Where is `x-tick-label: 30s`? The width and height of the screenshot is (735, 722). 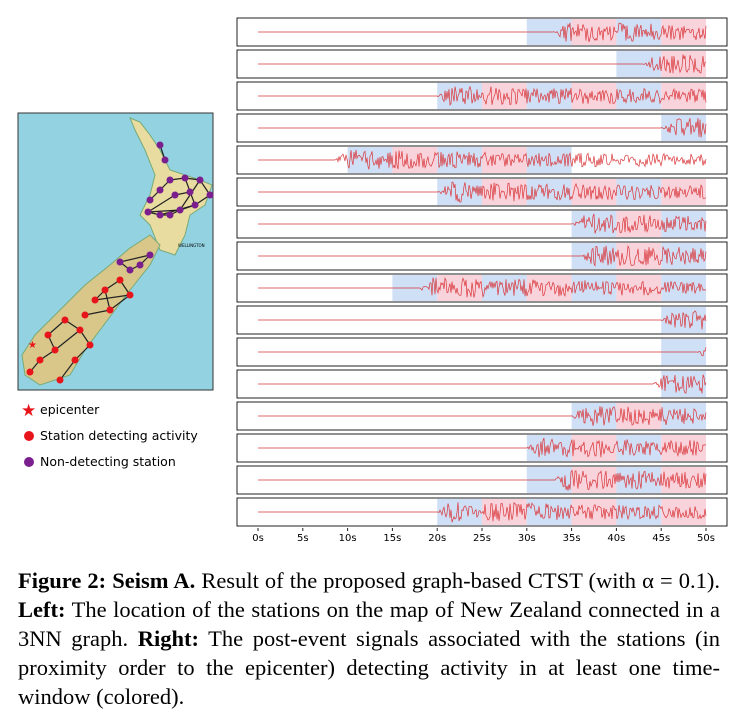
x-tick-label: 30s is located at coordinates (527, 538).